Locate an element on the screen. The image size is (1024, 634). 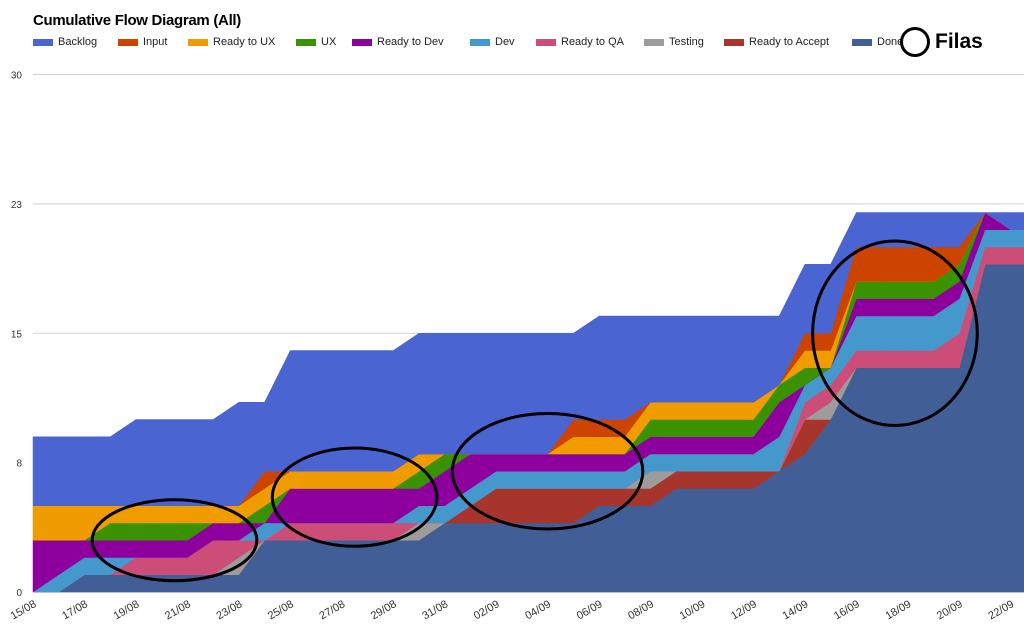
legend-label: Input is located at coordinates (155, 42).